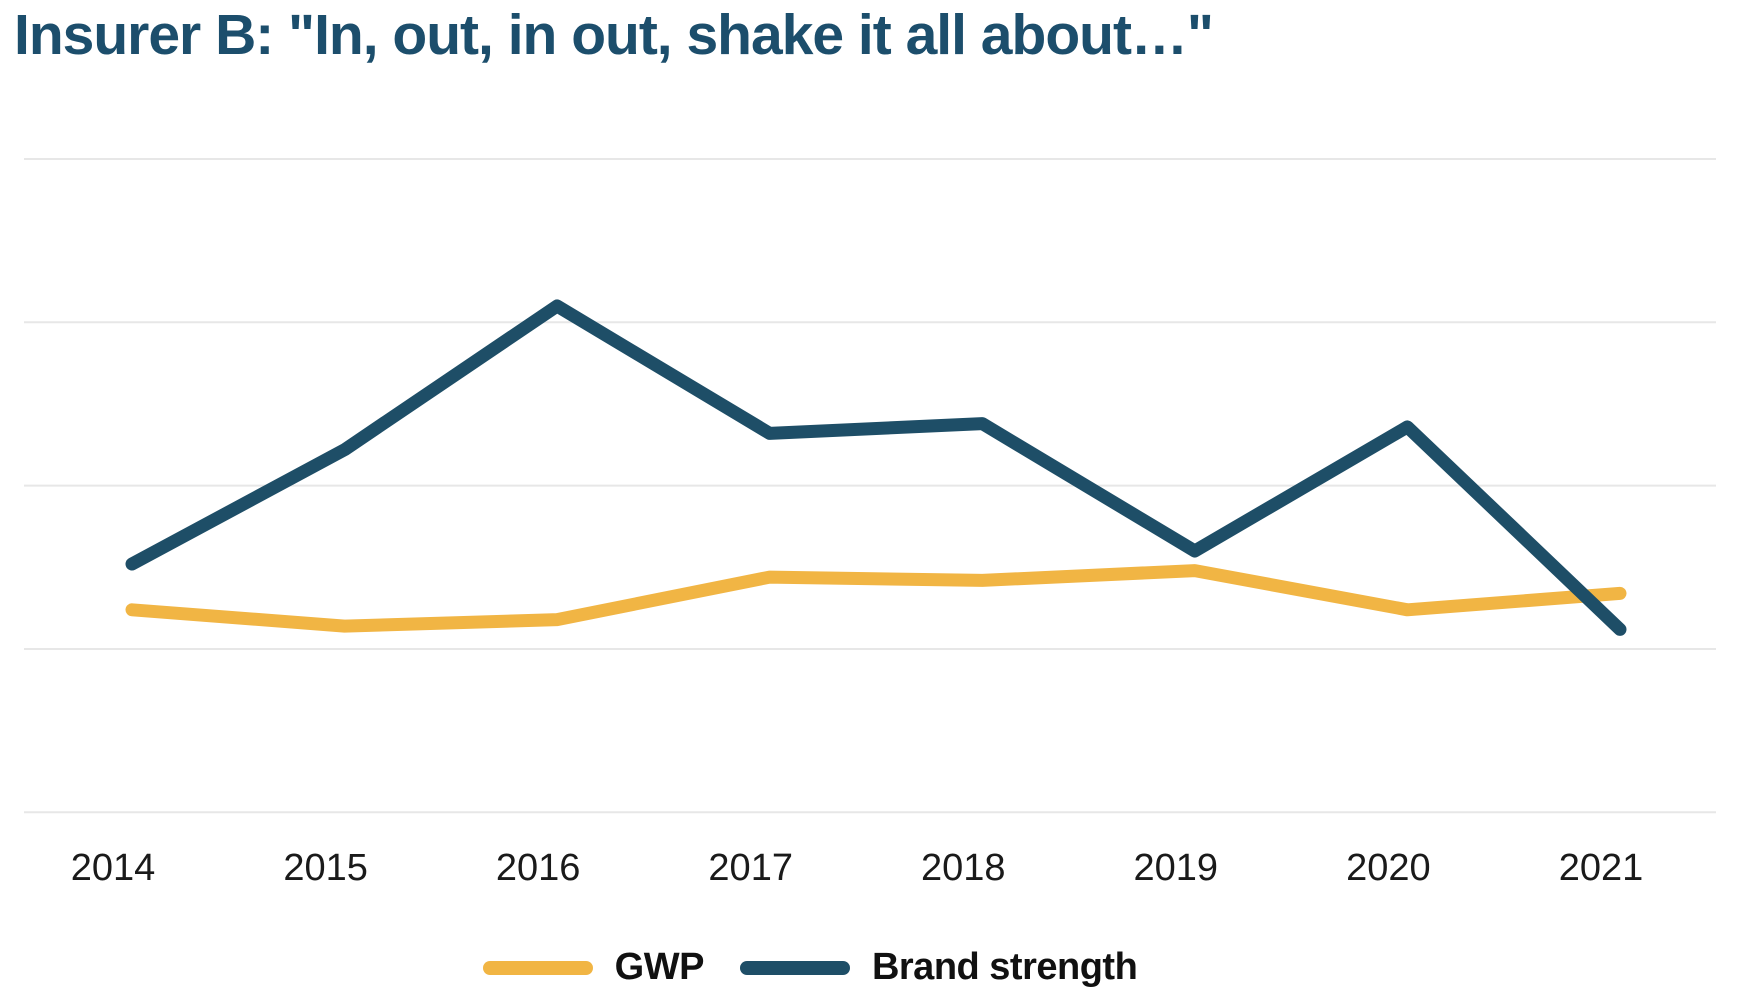 This screenshot has height=1000, width=1740. Describe the element at coordinates (538, 868) in the screenshot. I see `x-axis-label-2016: 2016` at that location.